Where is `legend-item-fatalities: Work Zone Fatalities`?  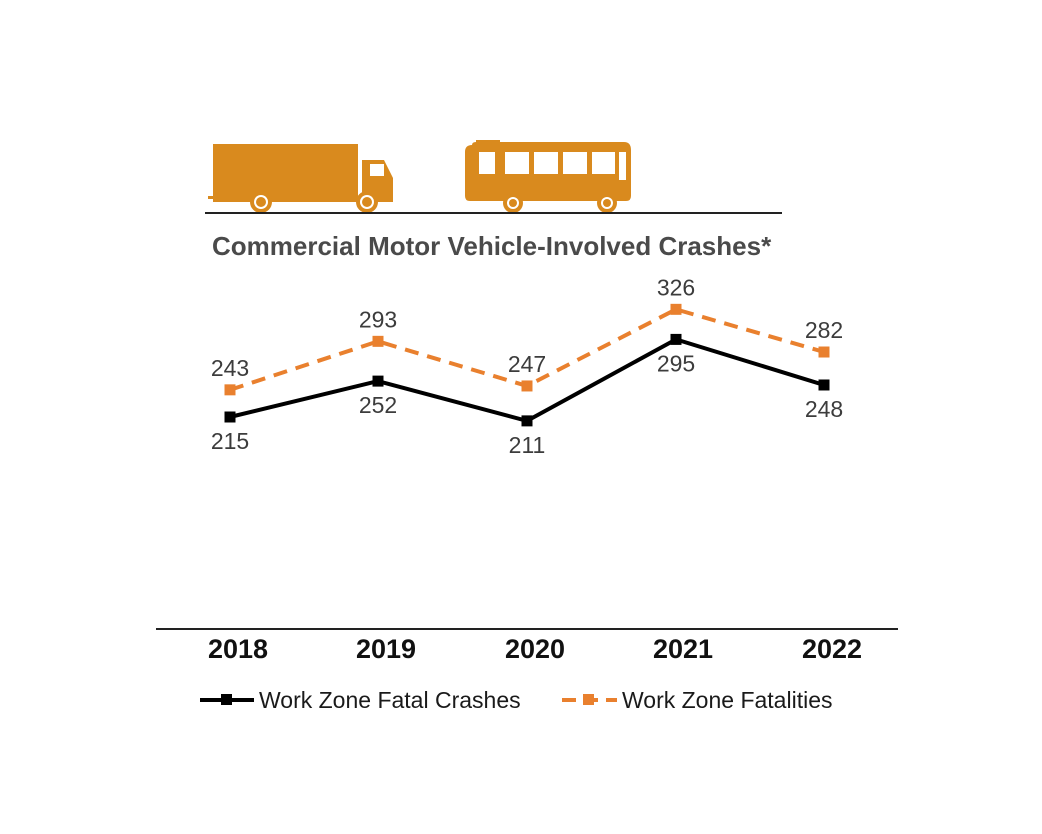
legend-item-fatalities: Work Zone Fatalities is located at coordinates (697, 700).